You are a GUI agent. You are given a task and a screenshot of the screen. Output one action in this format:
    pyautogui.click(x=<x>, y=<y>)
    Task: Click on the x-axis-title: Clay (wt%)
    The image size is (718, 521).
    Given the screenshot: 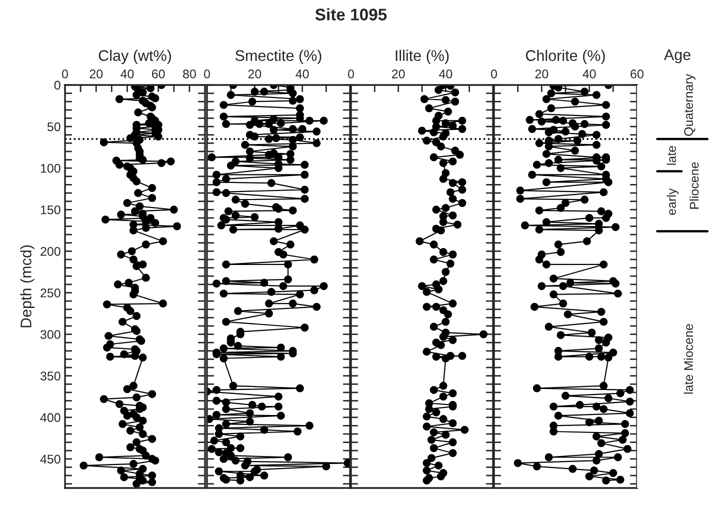 What is the action you would take?
    pyautogui.click(x=134, y=57)
    